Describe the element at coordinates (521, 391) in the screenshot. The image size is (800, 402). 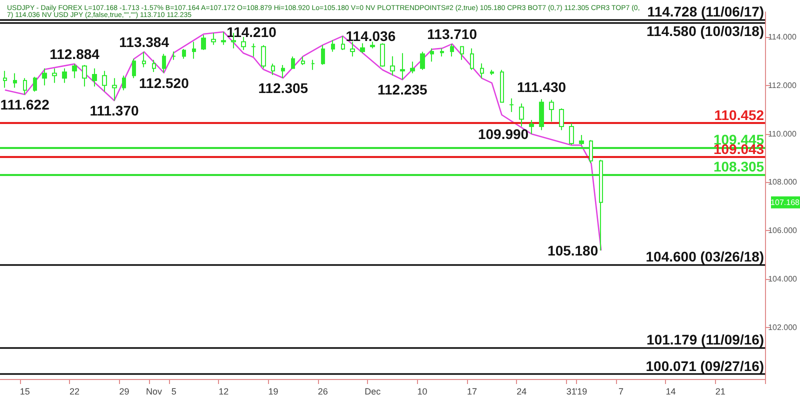
I see `x-tick-label: 24` at that location.